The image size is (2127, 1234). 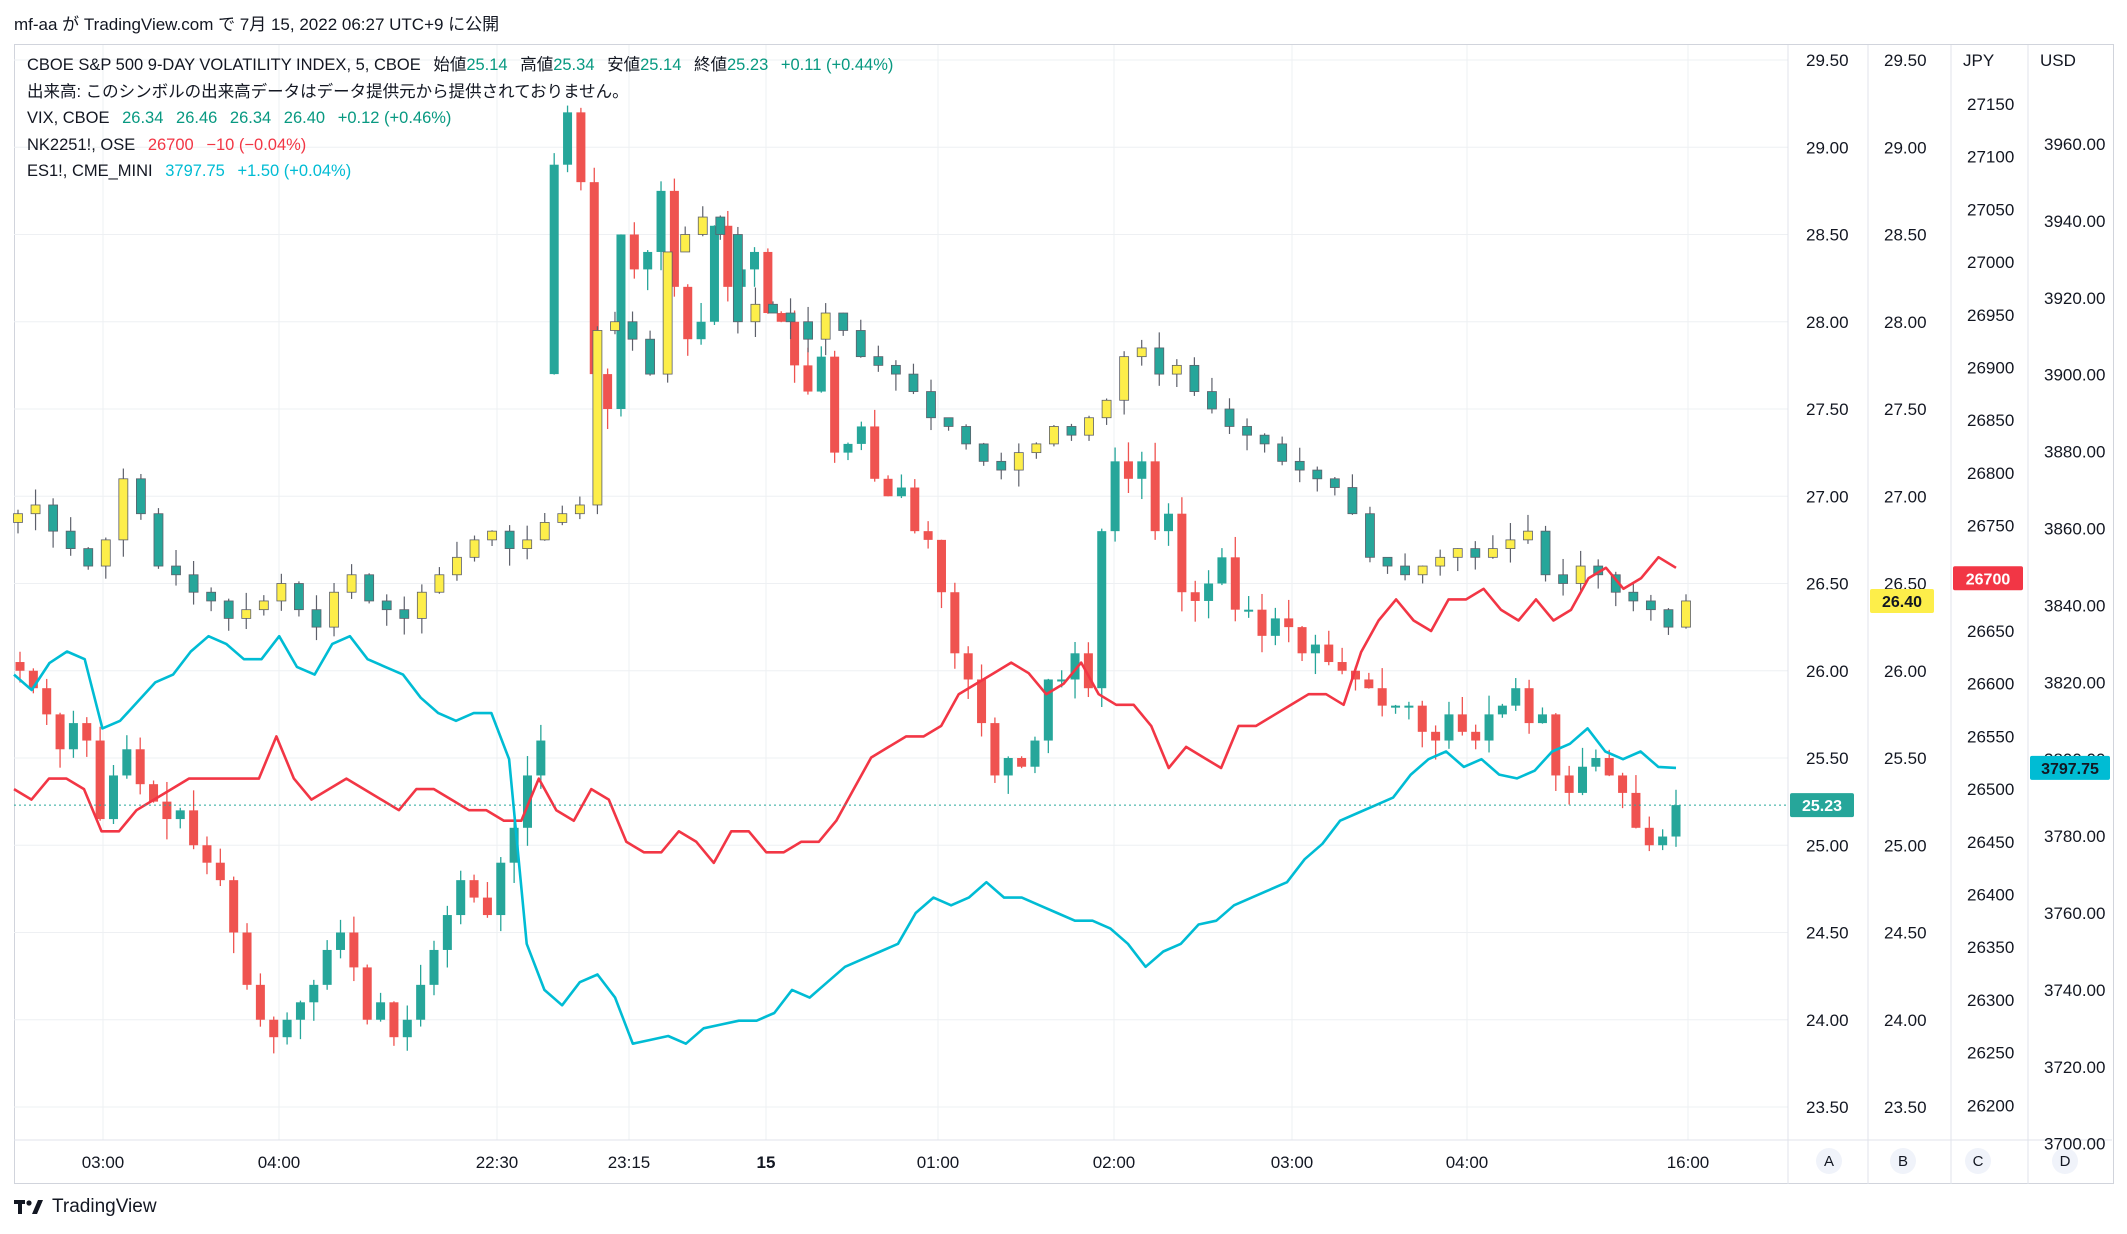 What do you see at coordinates (1990, 1105) in the screenshot?
I see `axis-c-tick: 26200` at bounding box center [1990, 1105].